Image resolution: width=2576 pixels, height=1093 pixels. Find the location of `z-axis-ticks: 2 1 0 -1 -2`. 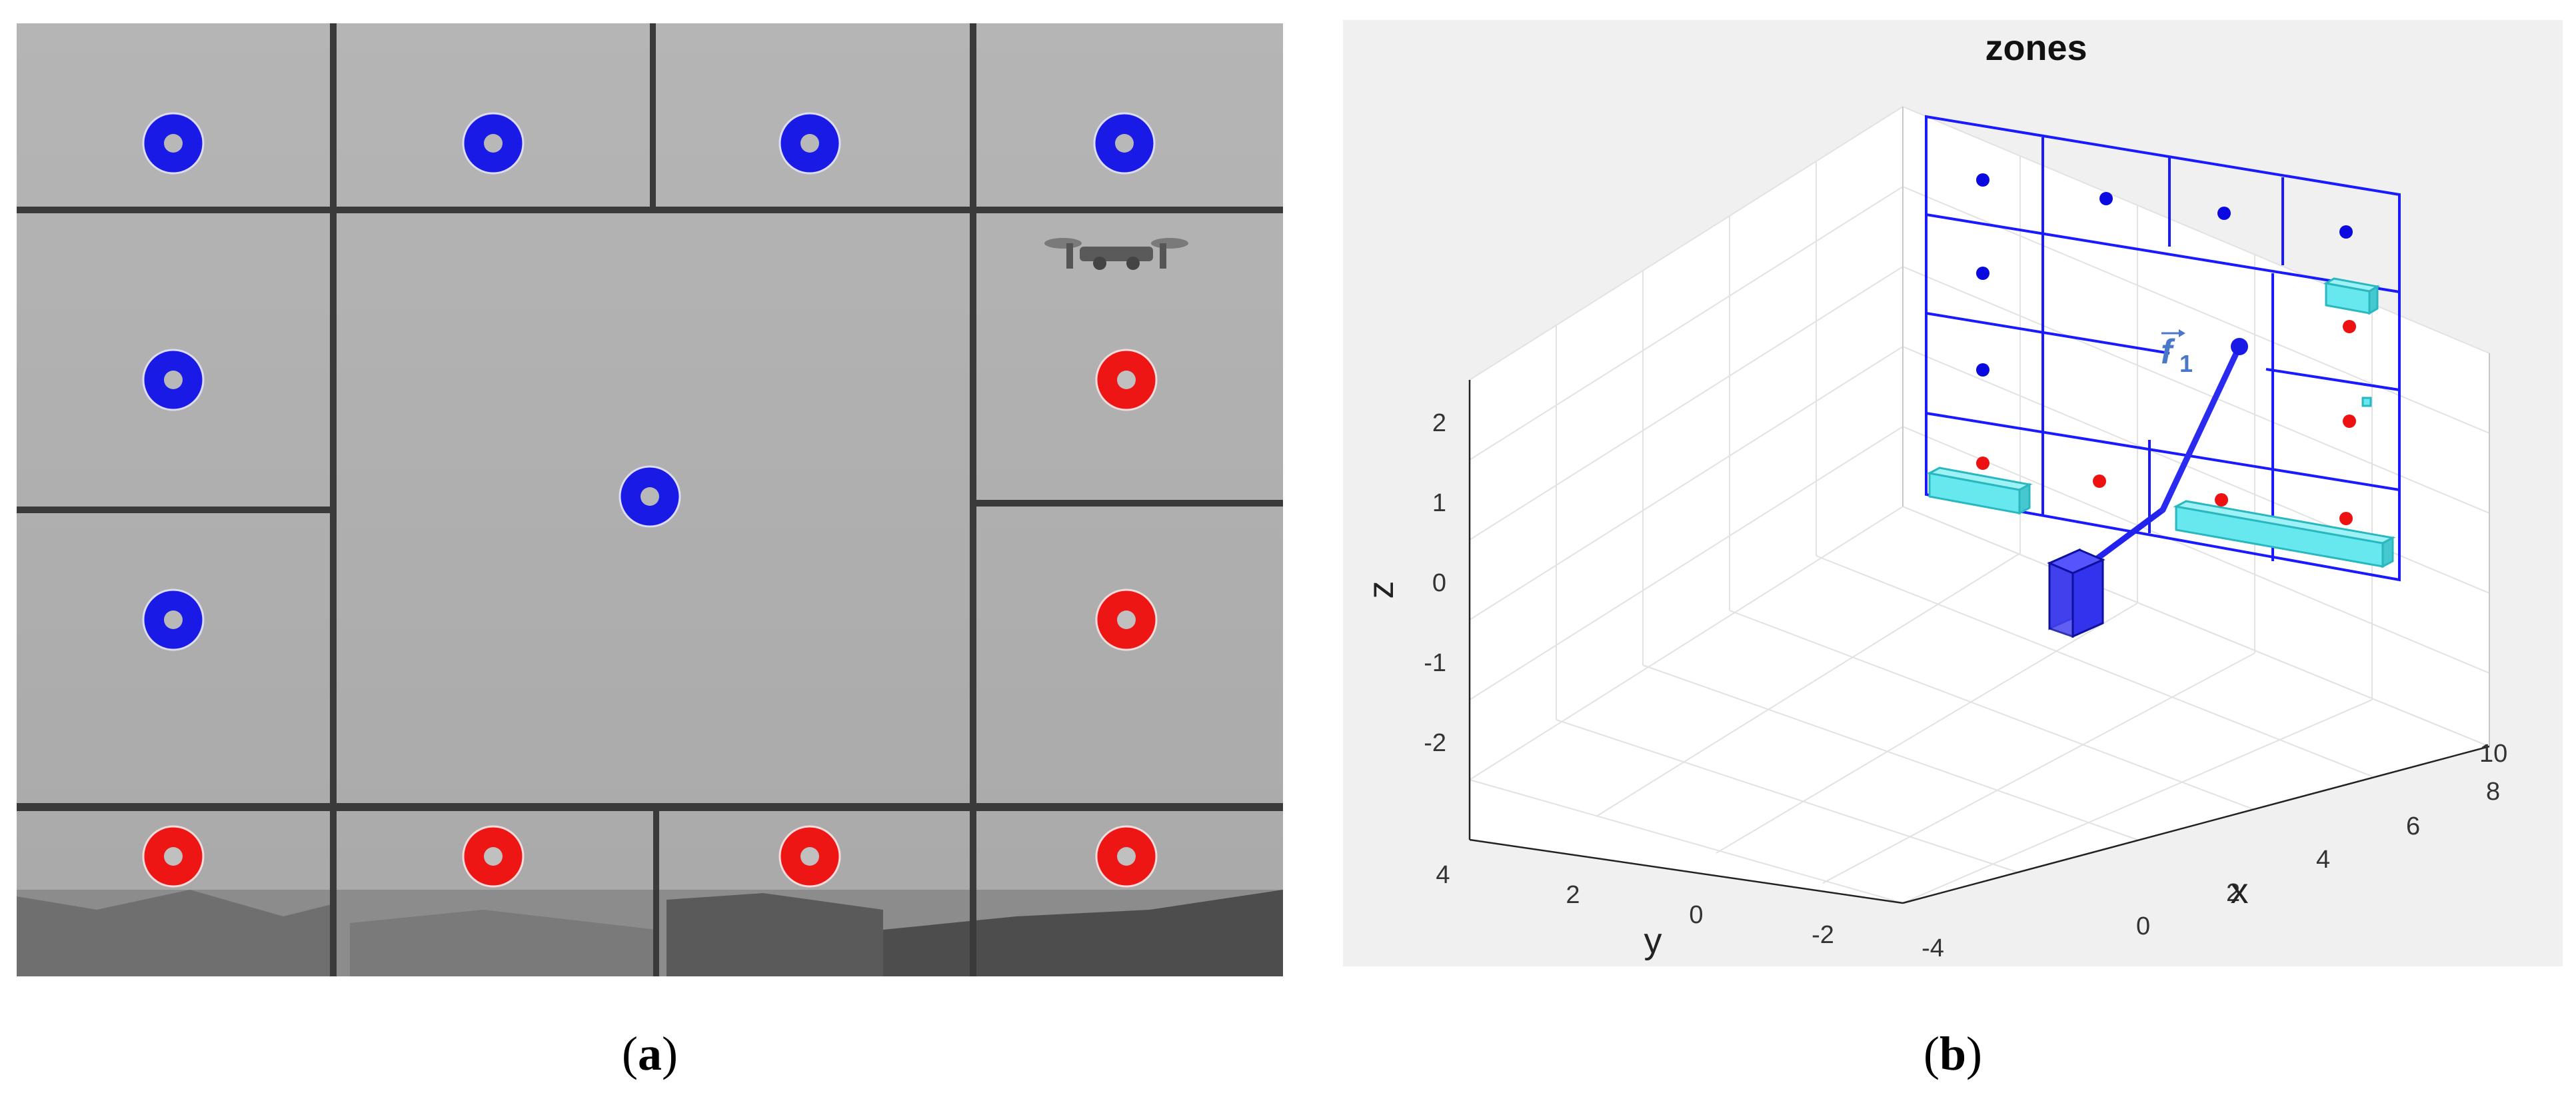

z-axis-ticks: 2 1 0 -1 -2 is located at coordinates (1435, 583).